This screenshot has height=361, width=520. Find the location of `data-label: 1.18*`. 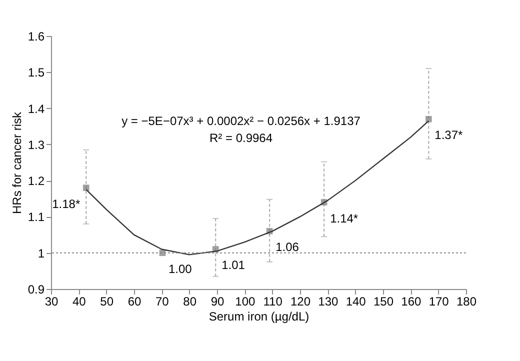

data-label: 1.18* is located at coordinates (66, 203).